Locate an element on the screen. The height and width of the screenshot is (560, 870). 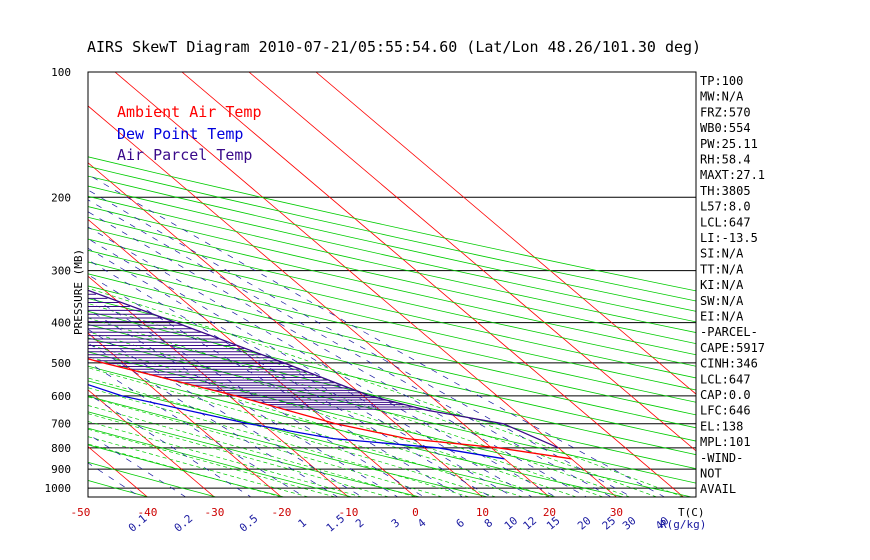
index-item: KI:N/A is located at coordinates (722, 285).